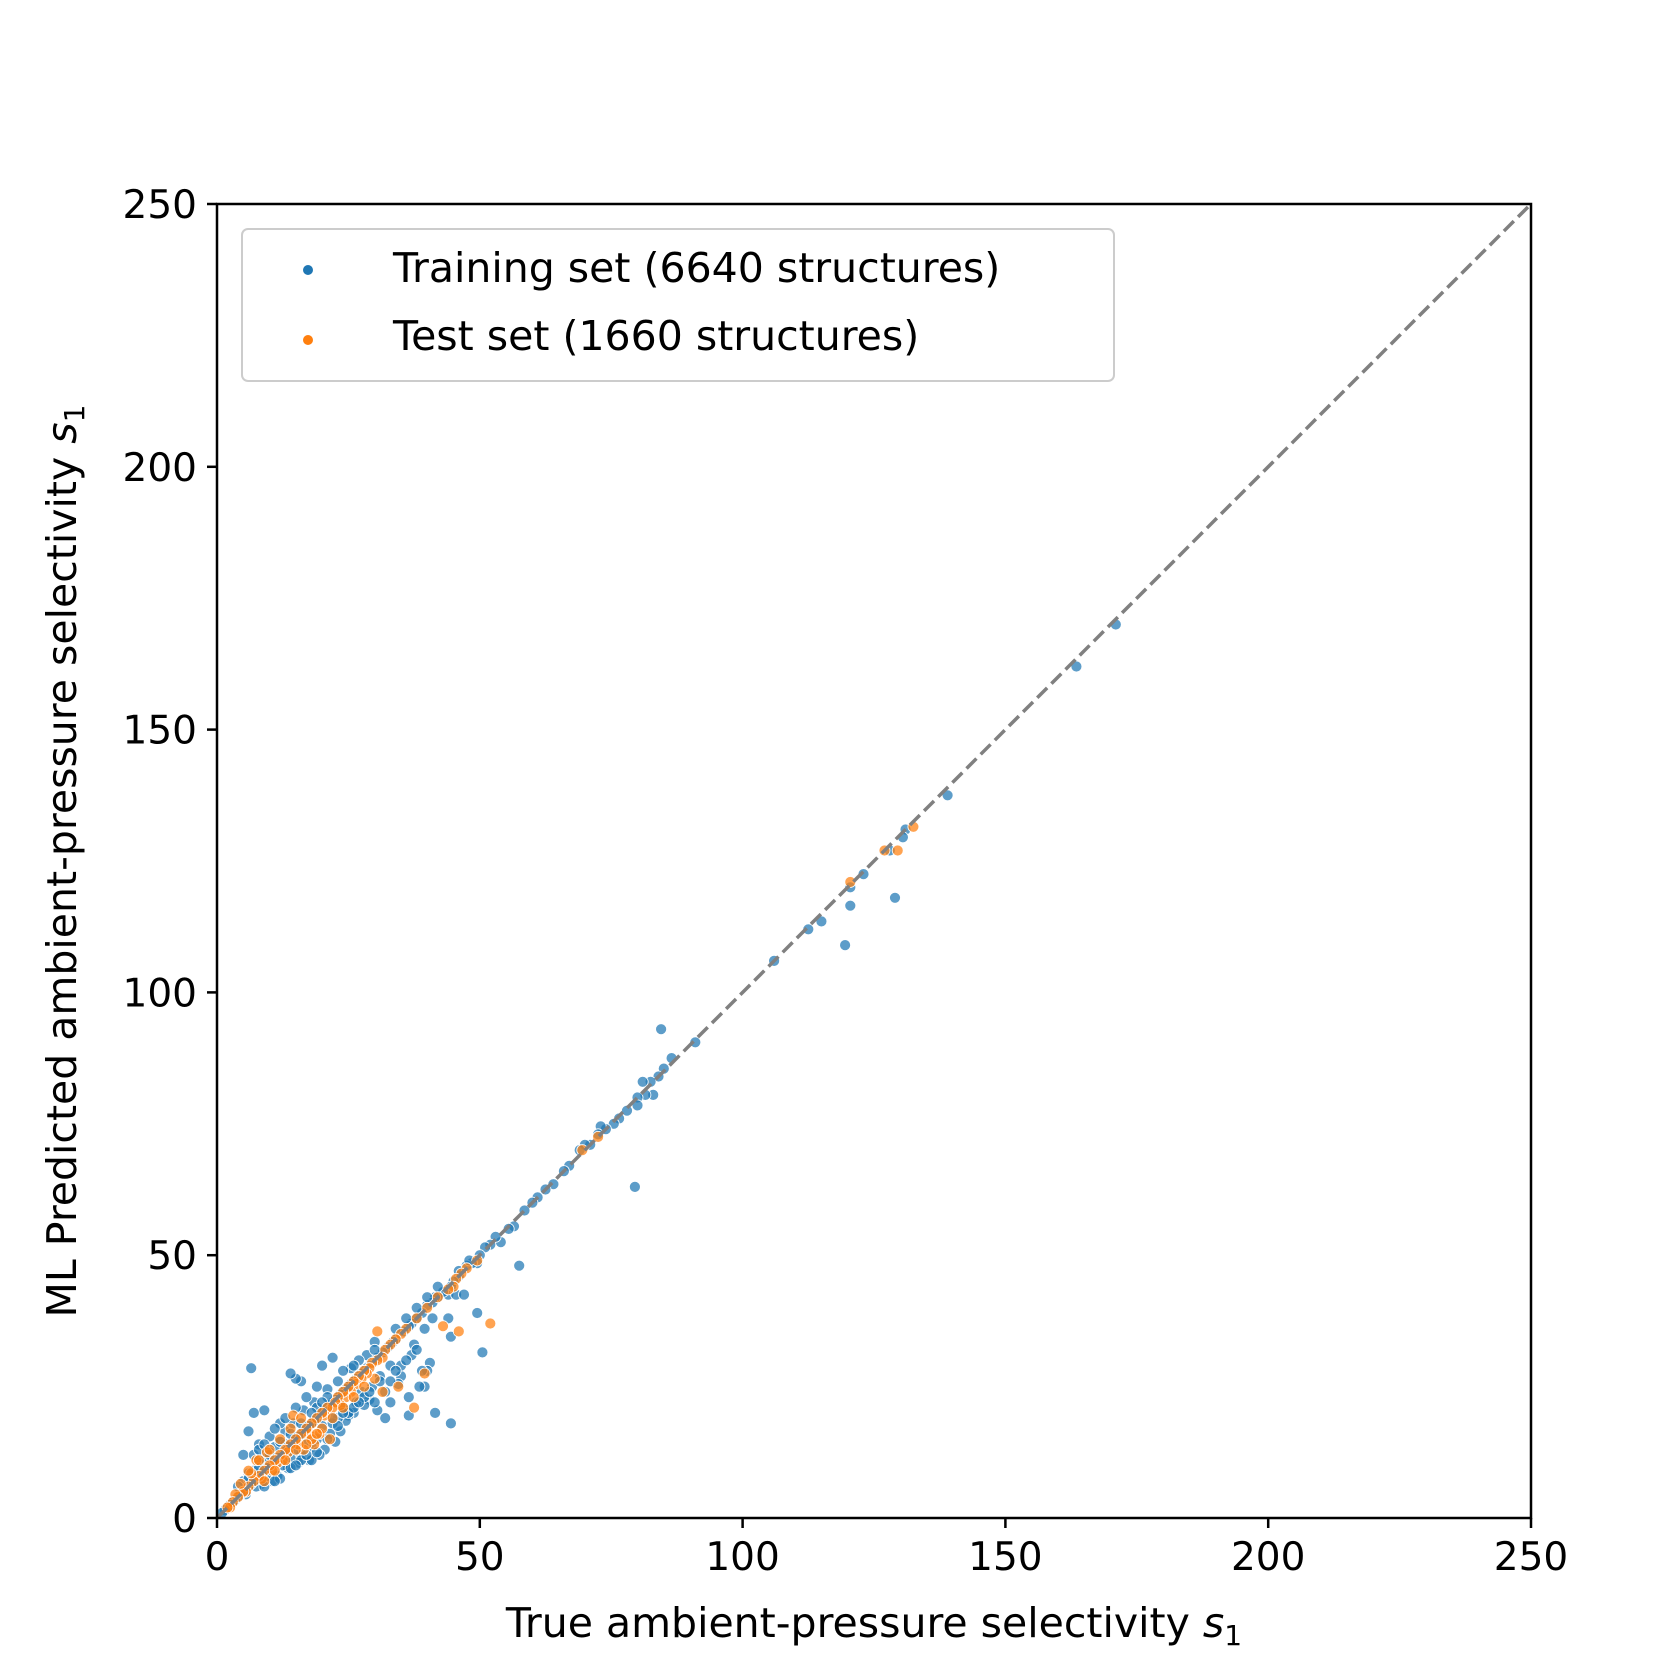 Image resolution: width=1680 pixels, height=1680 pixels. Describe the element at coordinates (74, 414) in the screenshot. I see `y-axis-label-subscript: 1` at that location.